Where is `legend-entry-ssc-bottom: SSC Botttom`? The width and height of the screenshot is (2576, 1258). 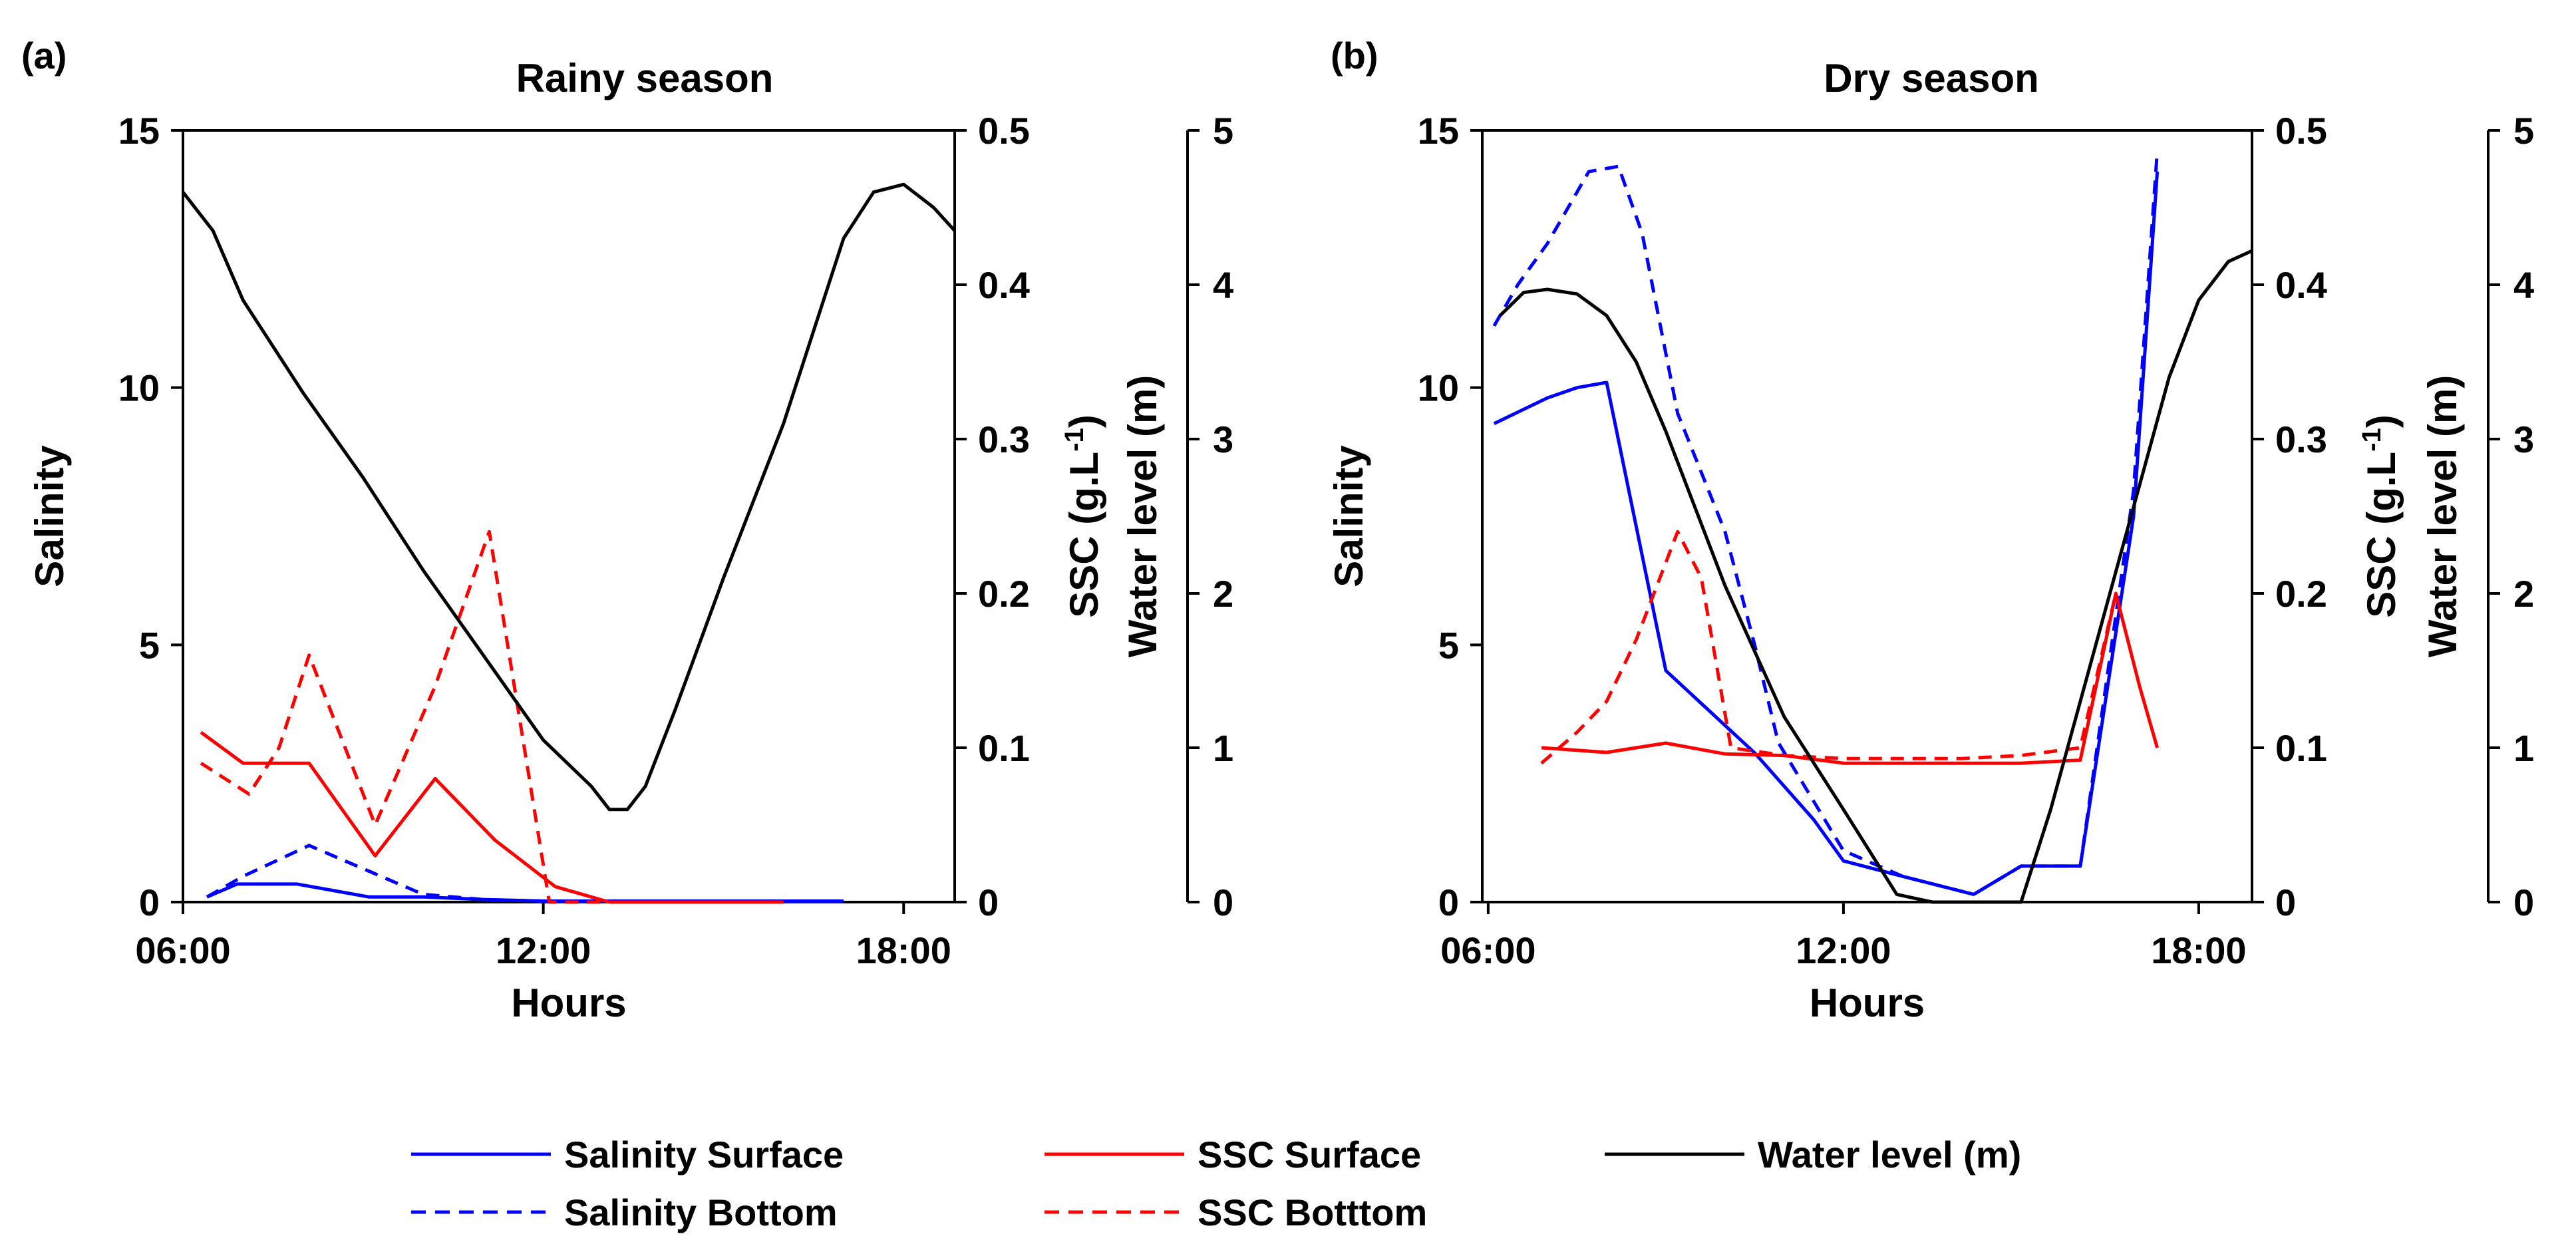 legend-entry-ssc-bottom: SSC Botttom is located at coordinates (1236, 1212).